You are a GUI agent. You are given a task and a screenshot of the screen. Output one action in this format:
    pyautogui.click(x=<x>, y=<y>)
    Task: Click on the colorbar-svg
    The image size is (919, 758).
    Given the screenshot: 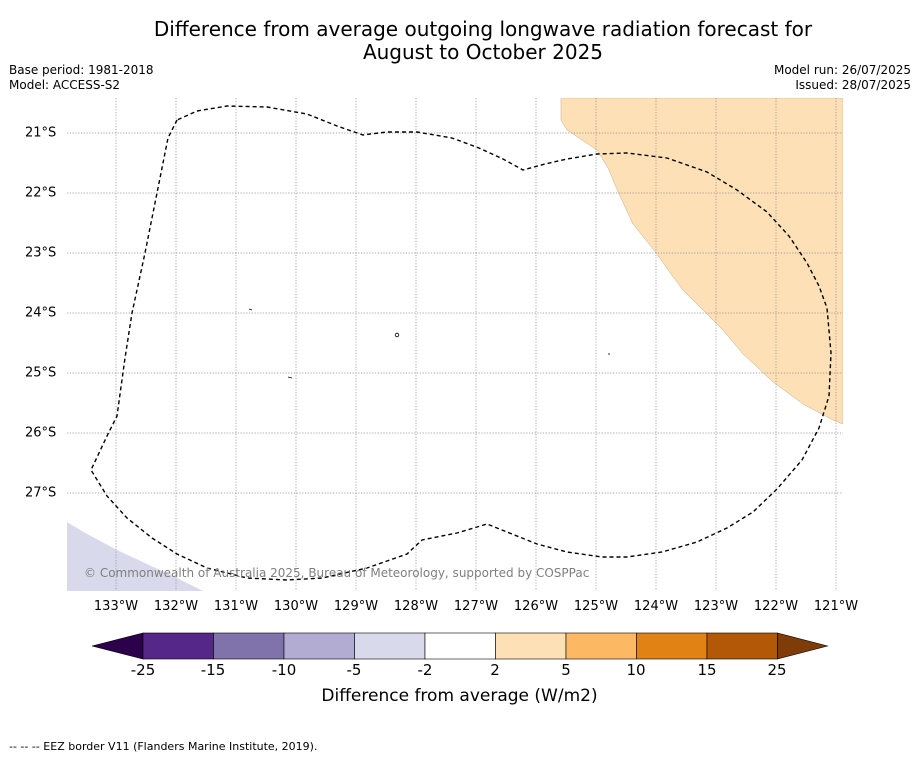 What is the action you would take?
    pyautogui.click(x=460, y=646)
    